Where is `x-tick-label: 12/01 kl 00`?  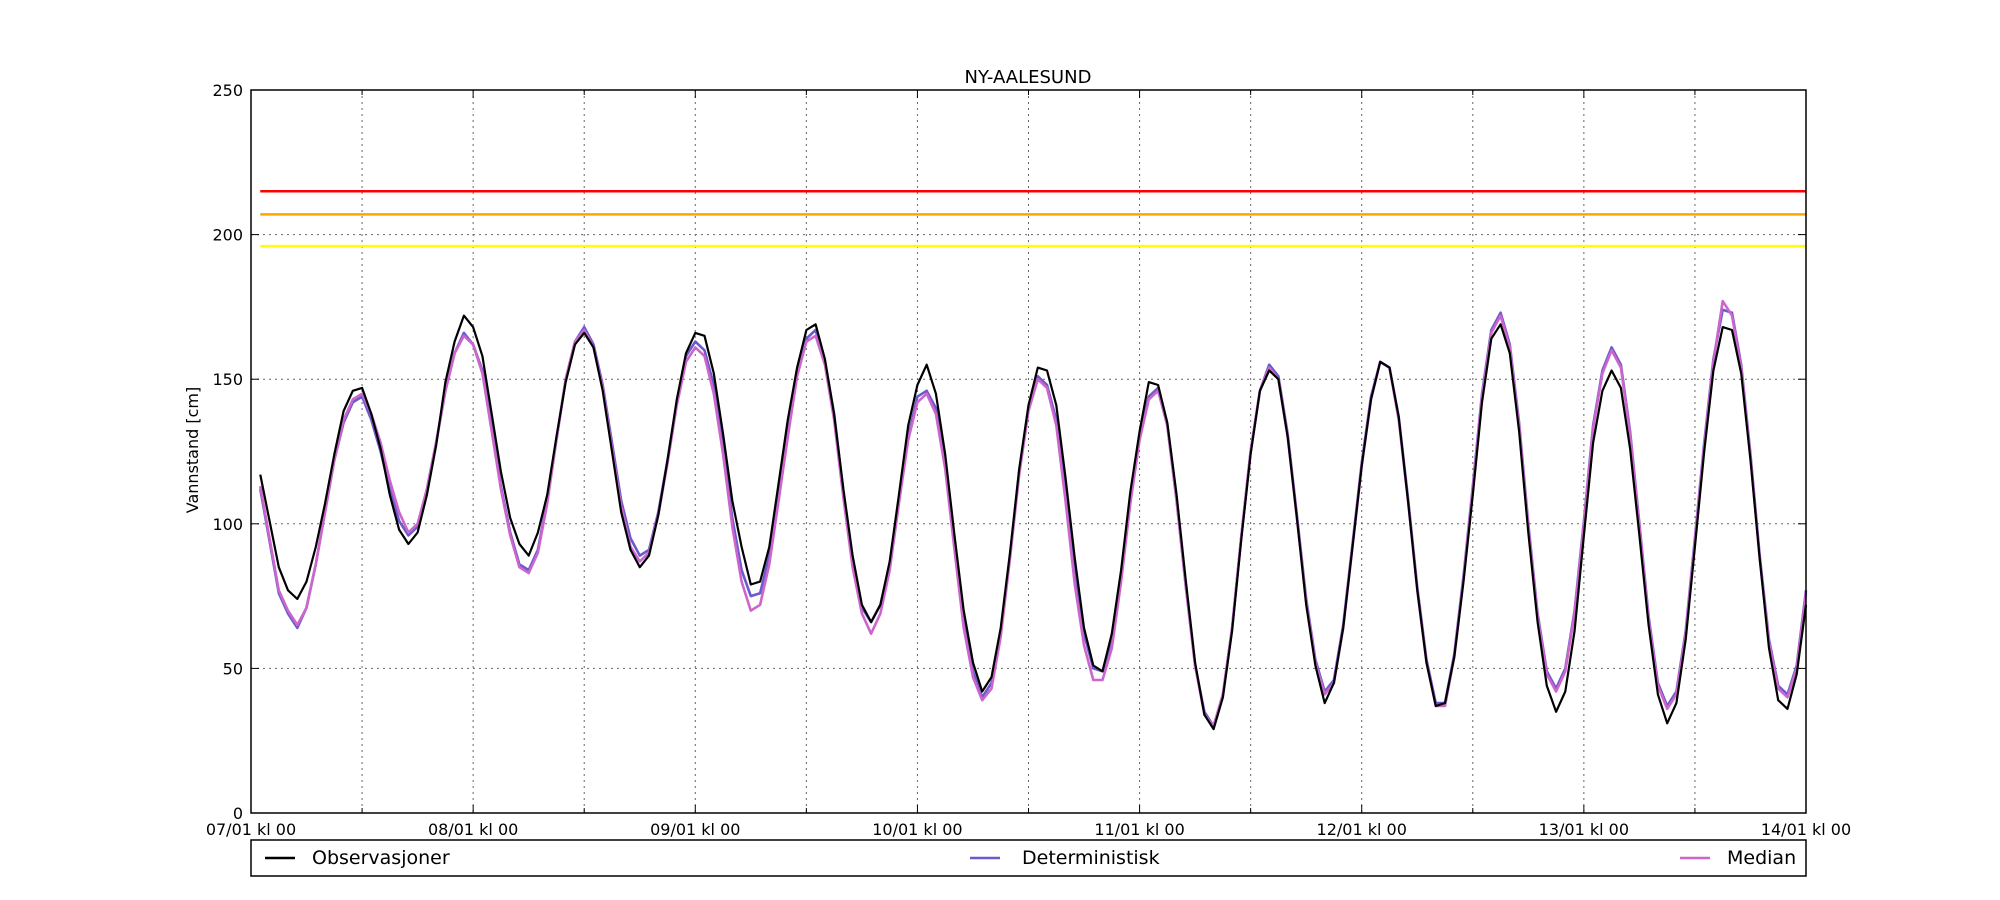 x-tick-label: 12/01 kl 00 is located at coordinates (1362, 829).